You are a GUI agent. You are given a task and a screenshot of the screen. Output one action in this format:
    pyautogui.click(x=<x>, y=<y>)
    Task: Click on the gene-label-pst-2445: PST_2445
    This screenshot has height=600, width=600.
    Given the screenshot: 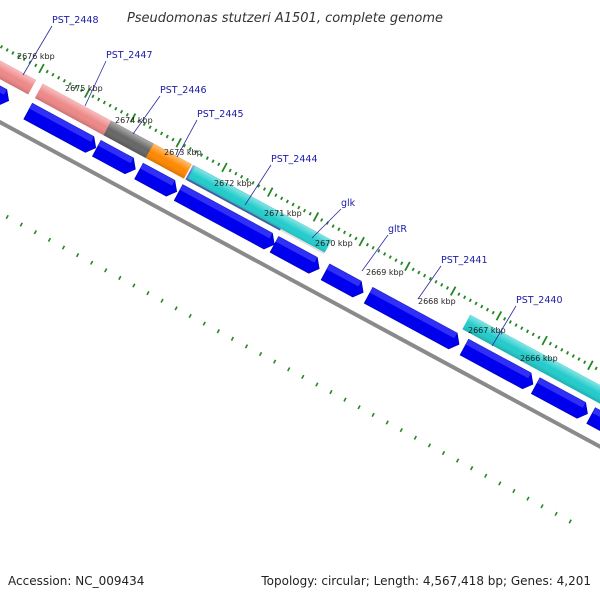 What is the action you would take?
    pyautogui.click(x=220, y=114)
    